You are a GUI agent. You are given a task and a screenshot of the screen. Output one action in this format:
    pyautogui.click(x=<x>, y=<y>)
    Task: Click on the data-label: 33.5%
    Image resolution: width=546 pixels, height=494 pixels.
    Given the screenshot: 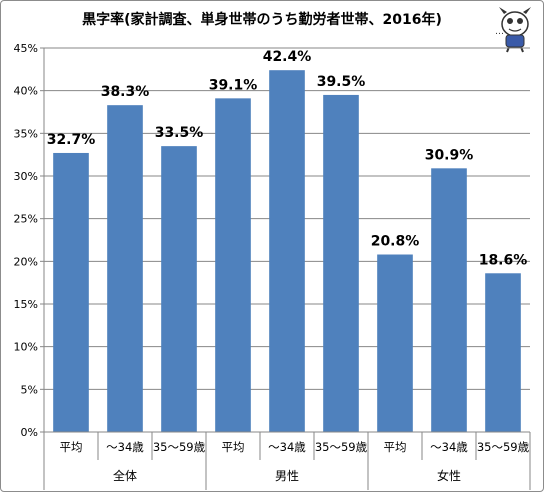 What is the action you would take?
    pyautogui.click(x=179, y=133)
    